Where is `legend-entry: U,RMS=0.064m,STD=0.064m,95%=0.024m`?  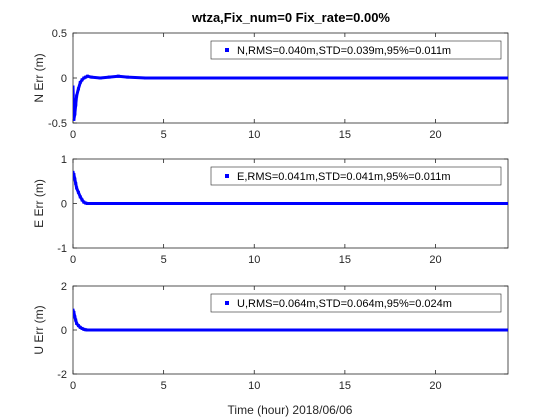 legend-entry: U,RMS=0.064m,STD=0.064m,95%=0.024m is located at coordinates (344, 304).